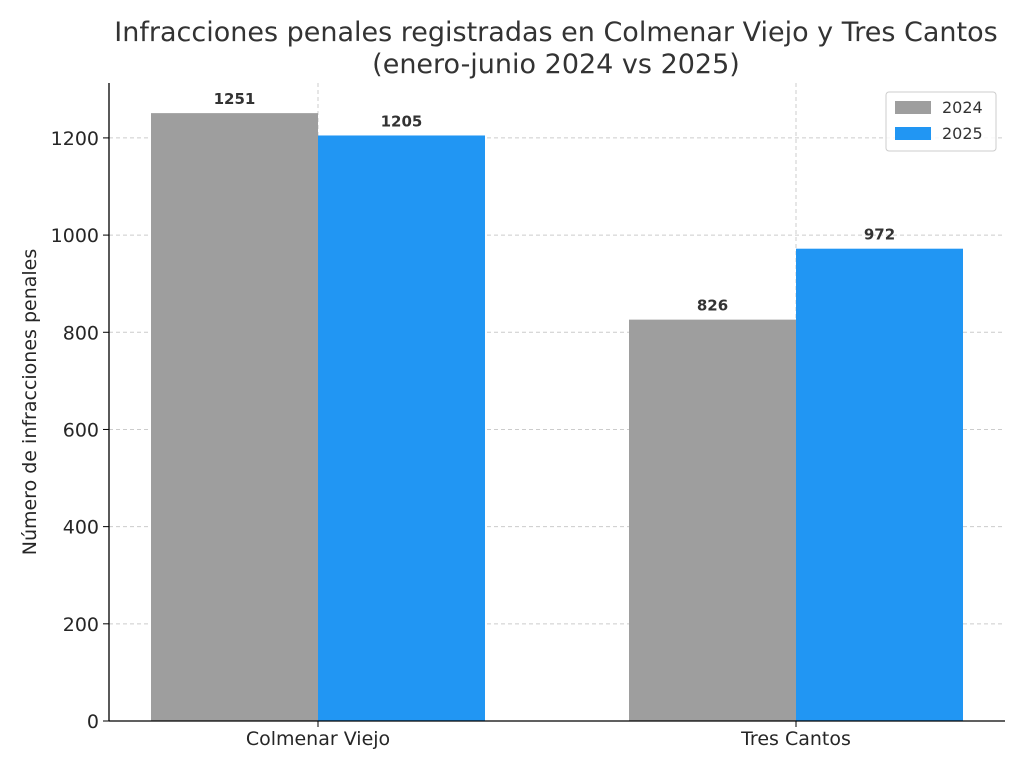 The height and width of the screenshot is (768, 1024). Describe the element at coordinates (81, 333) in the screenshot. I see `y-tick-label: 800` at that location.